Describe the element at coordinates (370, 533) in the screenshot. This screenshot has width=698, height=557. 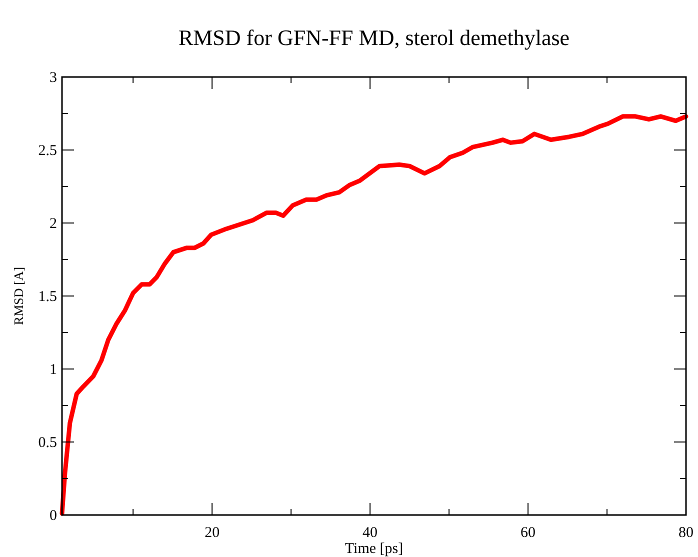
I see `x-tick-label: 40` at that location.